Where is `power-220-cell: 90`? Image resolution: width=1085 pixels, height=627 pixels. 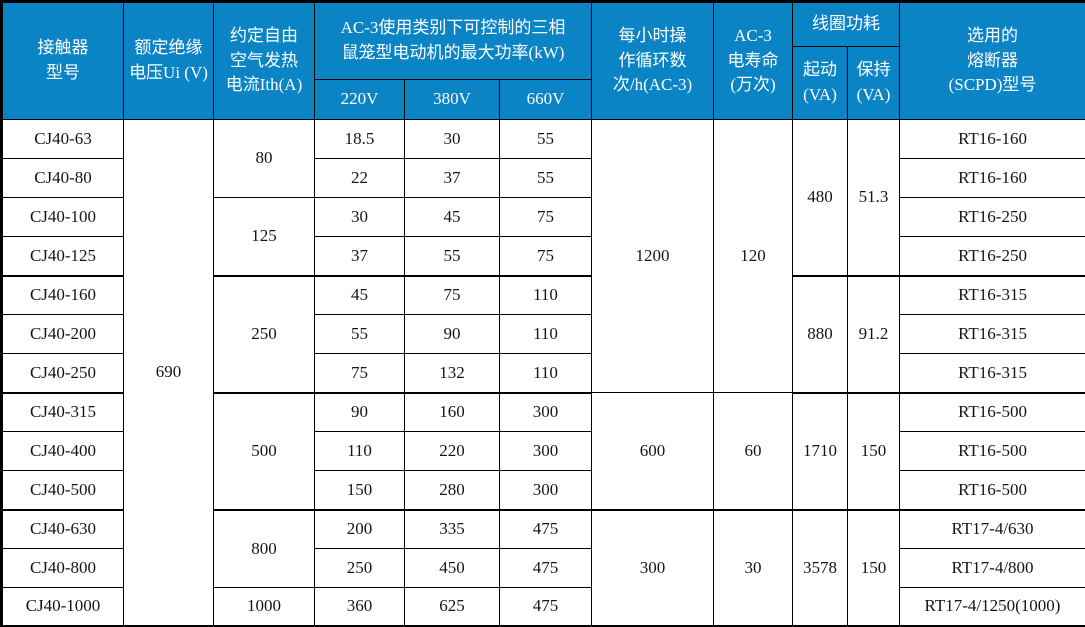 power-220-cell: 90 is located at coordinates (359, 412).